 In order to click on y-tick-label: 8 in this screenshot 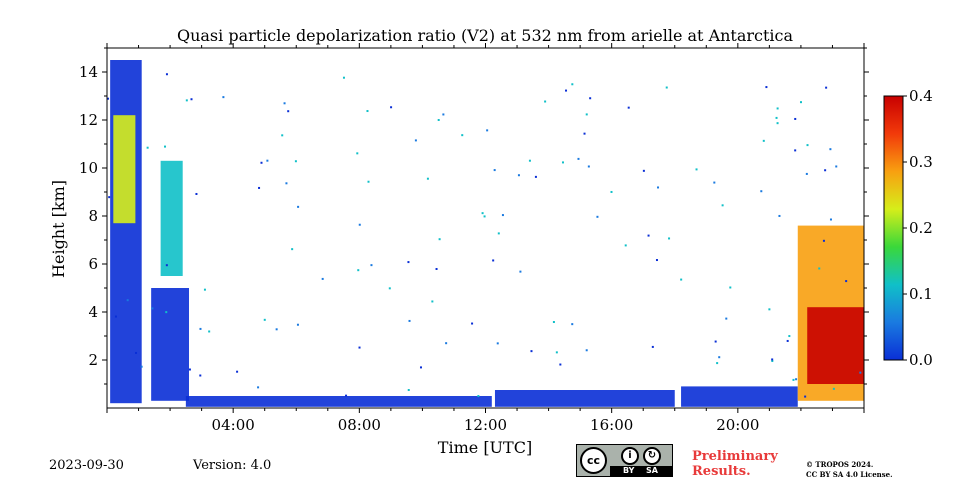, I will do `click(93, 216)`.